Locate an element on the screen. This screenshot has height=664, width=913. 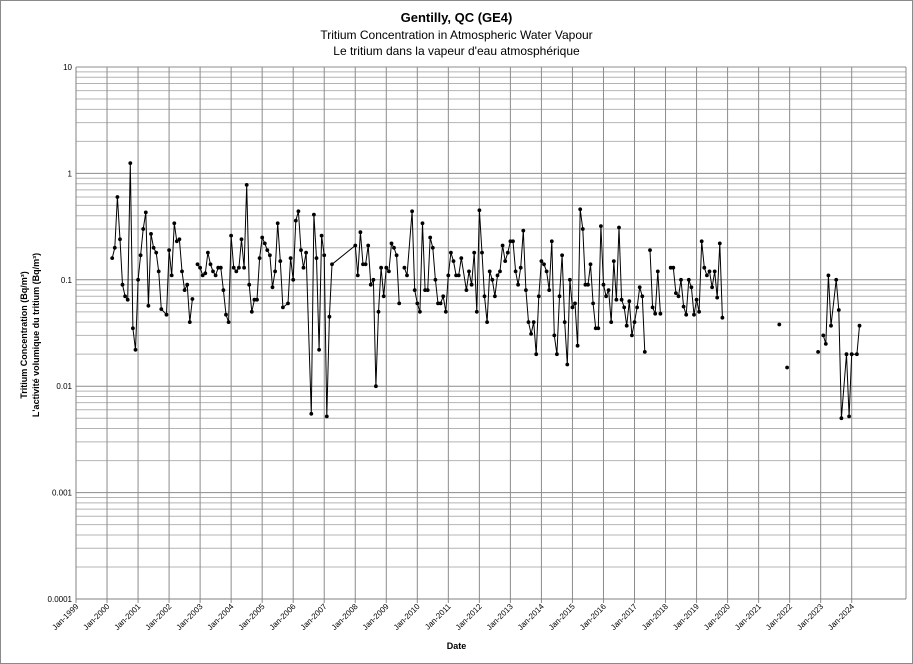
x-tick-label: Jan-2014 is located at coordinates (531, 617).